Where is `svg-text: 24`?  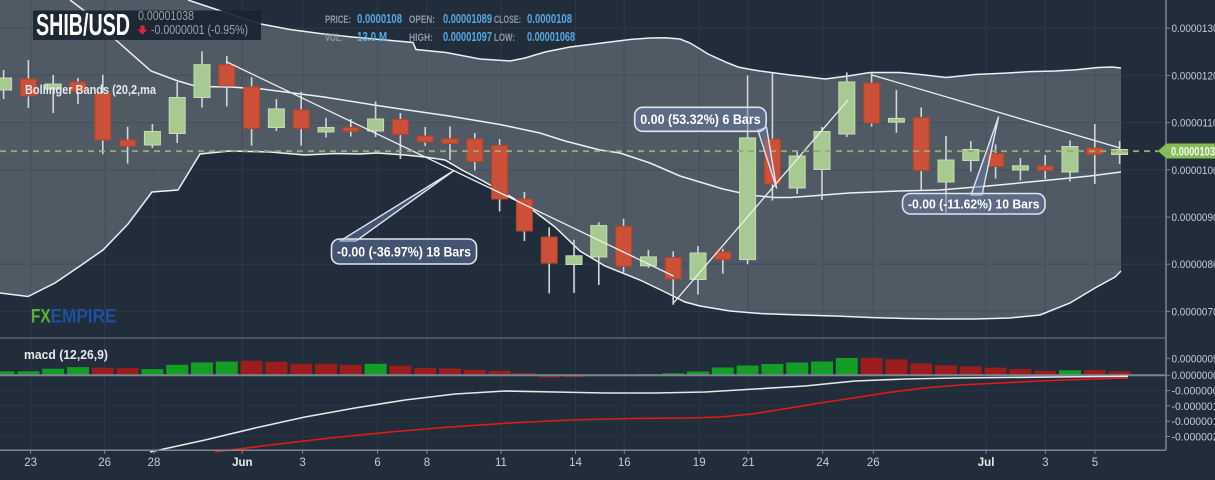 svg-text: 24 is located at coordinates (822, 463).